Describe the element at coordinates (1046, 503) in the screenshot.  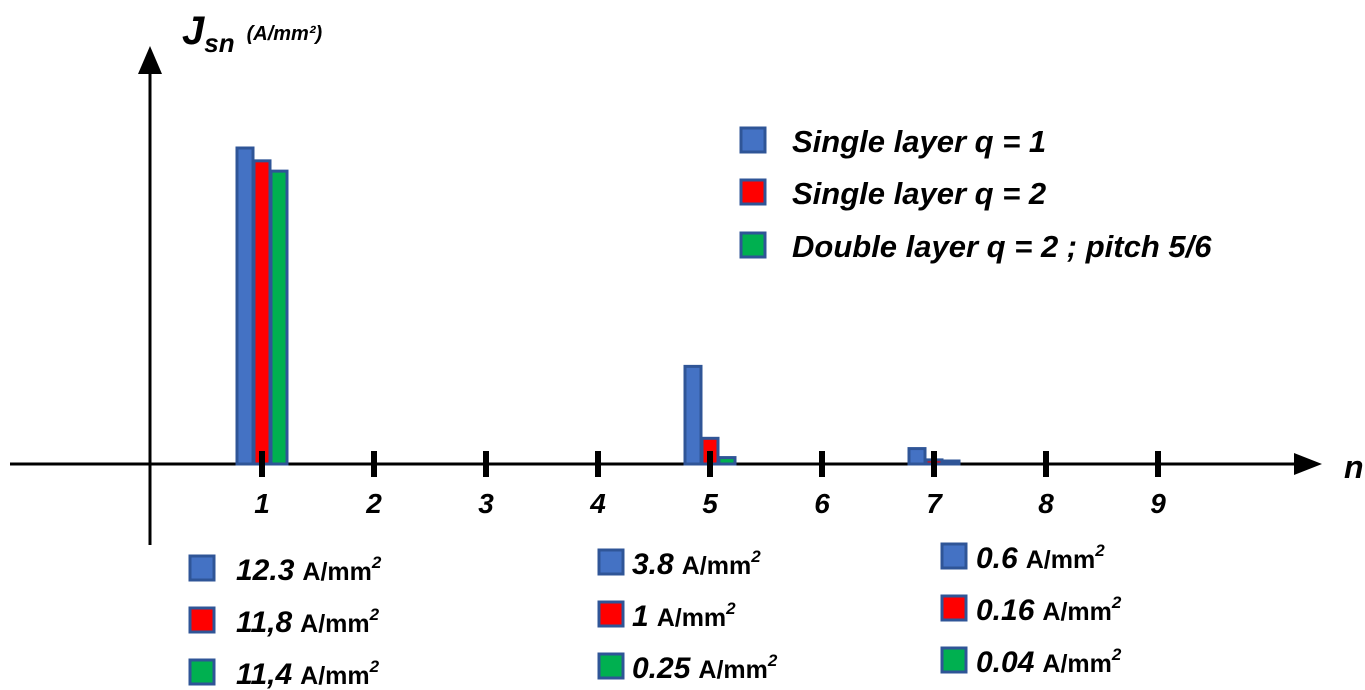
I see `x-tick-label: 8` at that location.